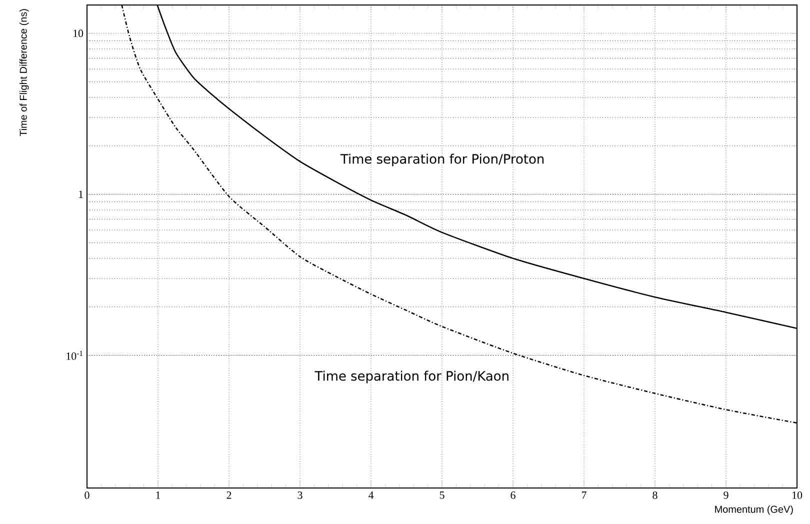 This screenshot has width=810, height=524. I want to click on x-tick-label: 9, so click(726, 495).